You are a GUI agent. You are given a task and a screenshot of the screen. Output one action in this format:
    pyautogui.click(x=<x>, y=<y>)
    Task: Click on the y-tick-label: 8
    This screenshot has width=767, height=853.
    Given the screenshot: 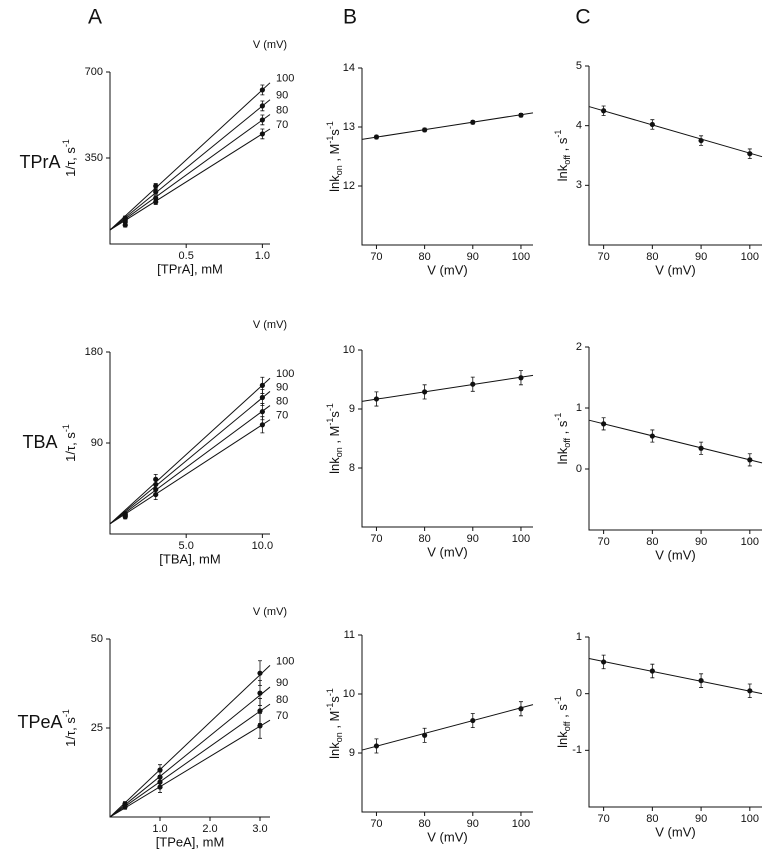 What is the action you would take?
    pyautogui.click(x=352, y=468)
    